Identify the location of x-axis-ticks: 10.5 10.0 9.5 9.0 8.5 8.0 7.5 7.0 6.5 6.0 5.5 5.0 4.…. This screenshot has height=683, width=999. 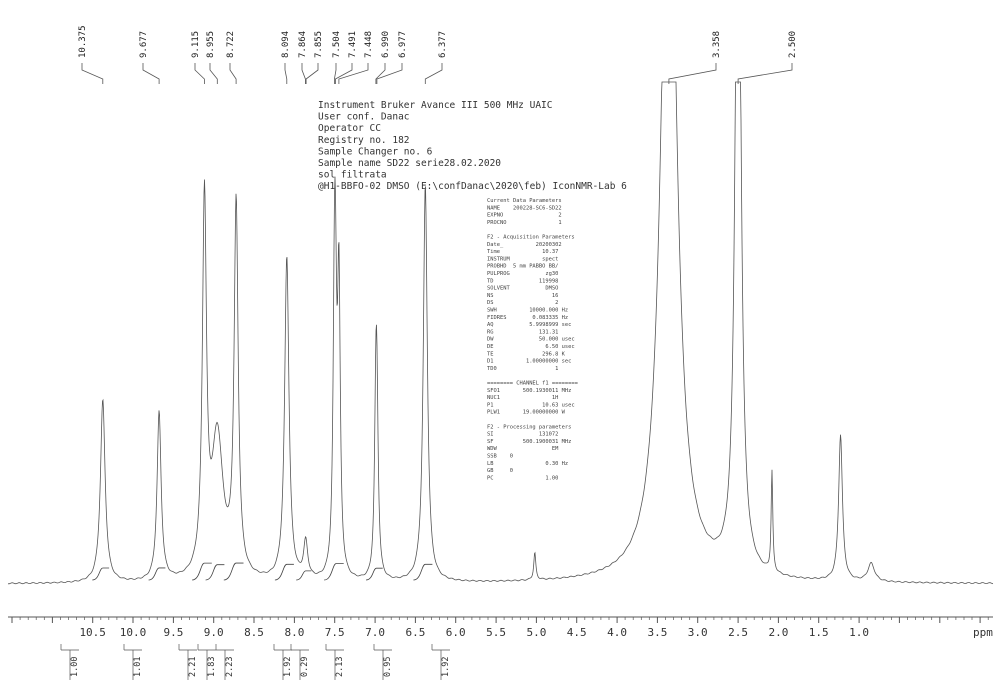
(500, 628).